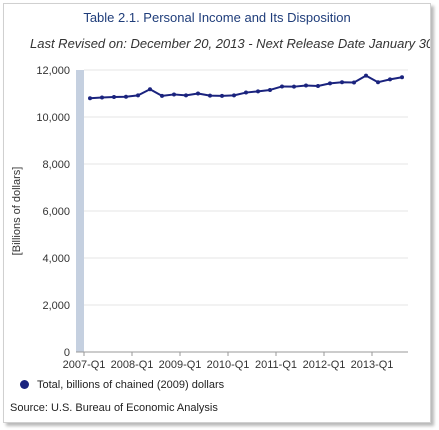 This screenshot has width=439, height=430. What do you see at coordinates (56, 259) in the screenshot?
I see `y-tick-label: 4,000` at bounding box center [56, 259].